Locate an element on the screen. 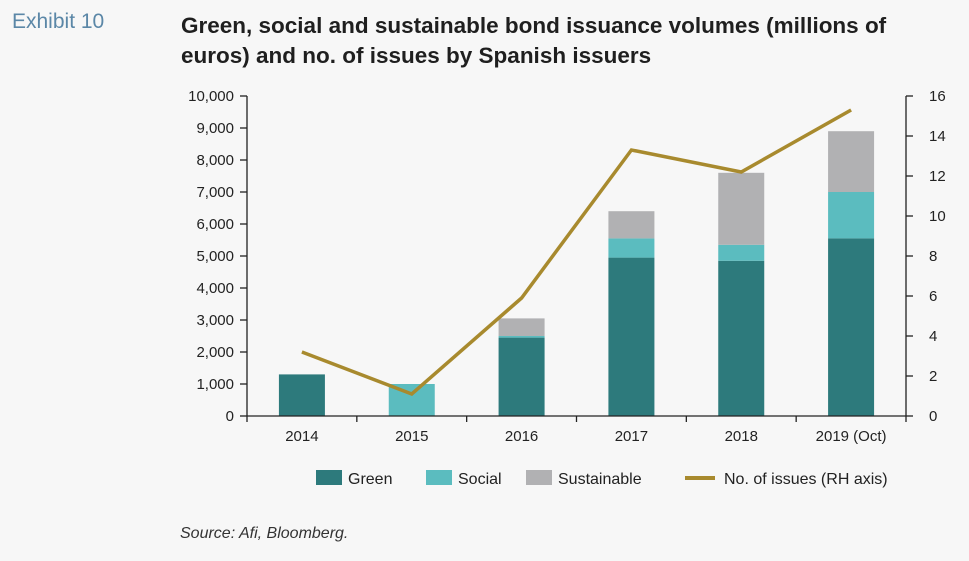 The width and height of the screenshot is (969, 561). bar-social-2017 is located at coordinates (631, 248).